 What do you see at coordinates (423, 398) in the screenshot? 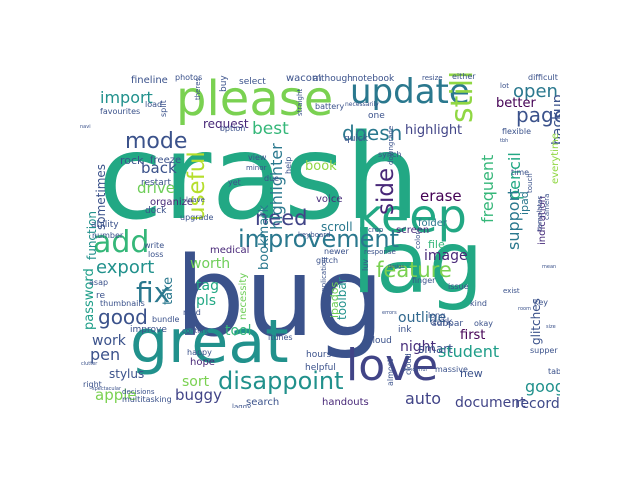
I see `word-auto: auto` at bounding box center [423, 398].